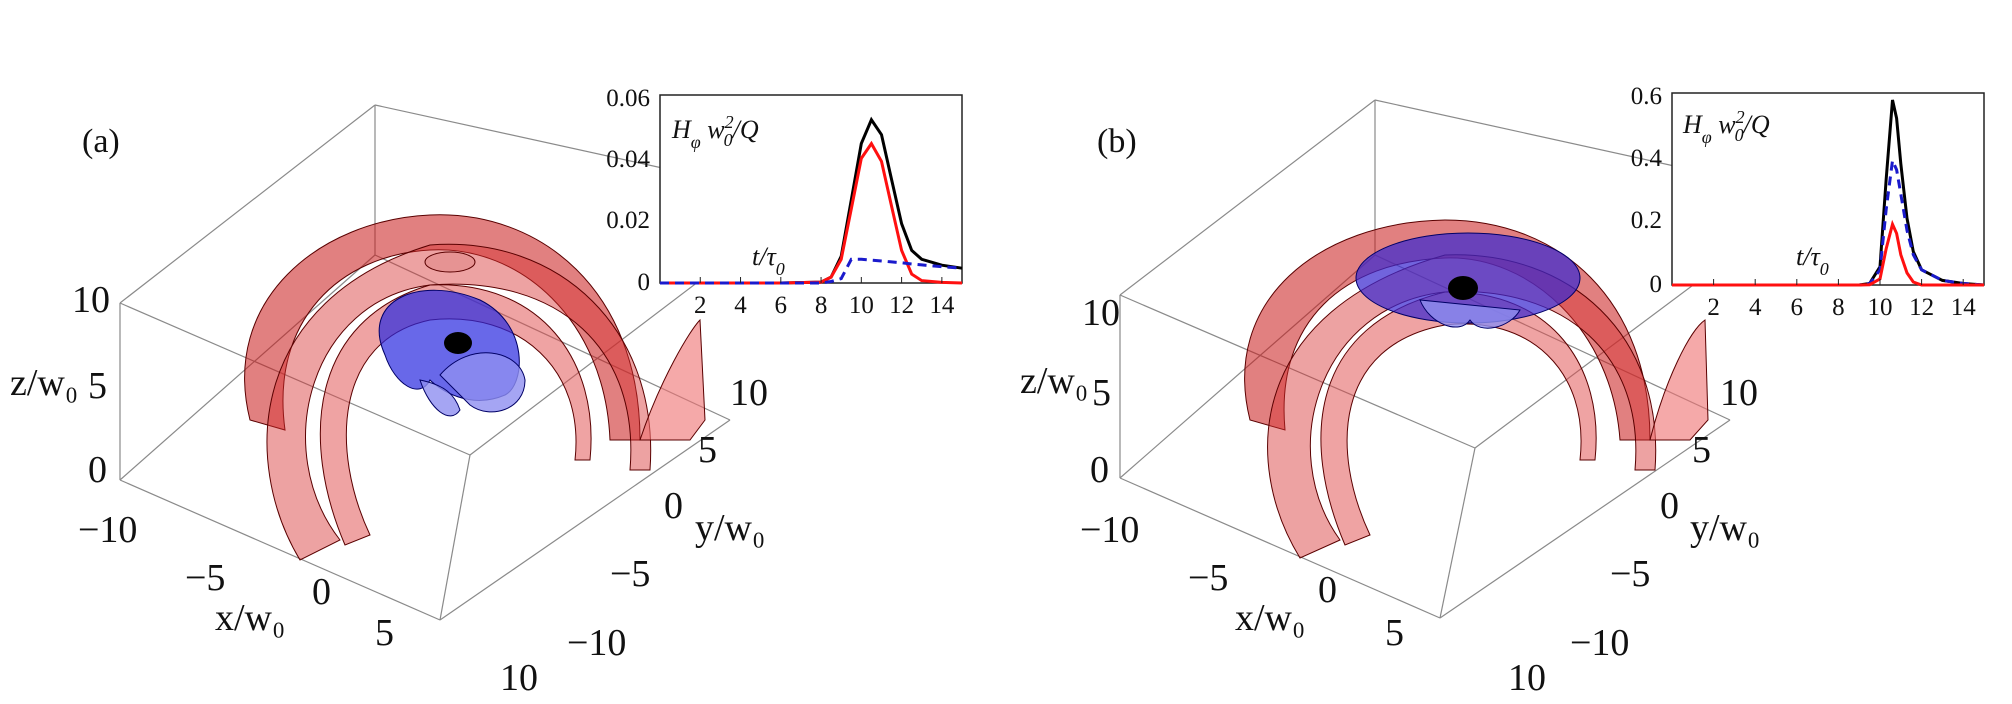  I want to click on panel-a-z-axis-label: z/w₀, so click(44, 383).